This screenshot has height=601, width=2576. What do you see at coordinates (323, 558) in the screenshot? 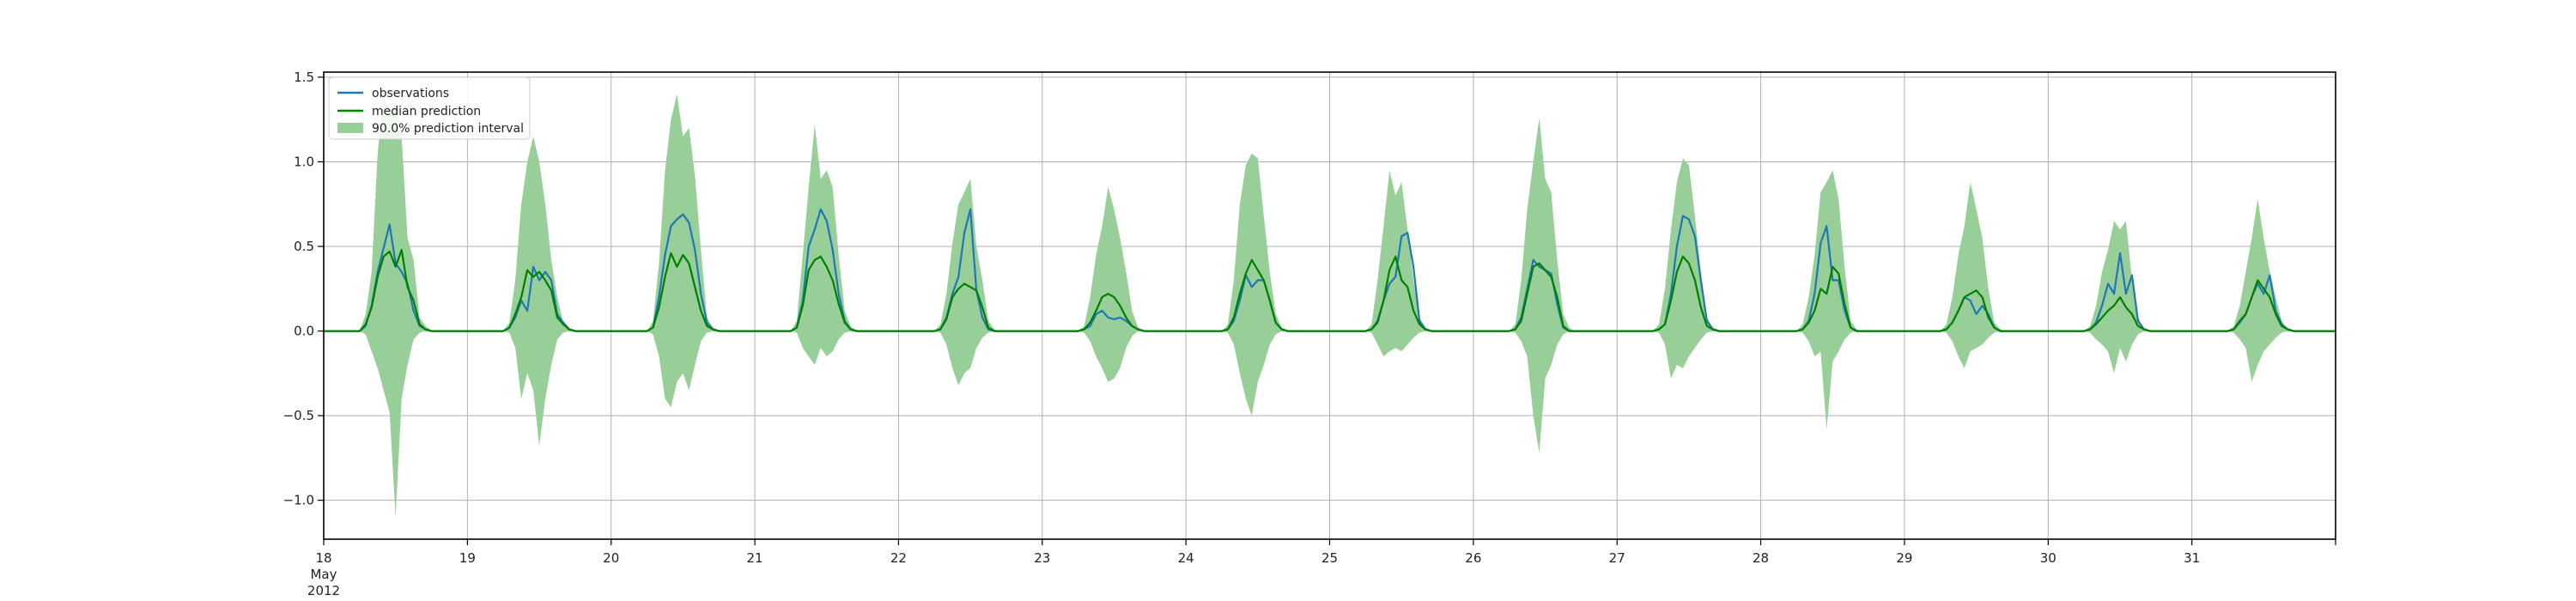
I see `x-tick-label: 18` at bounding box center [323, 558].